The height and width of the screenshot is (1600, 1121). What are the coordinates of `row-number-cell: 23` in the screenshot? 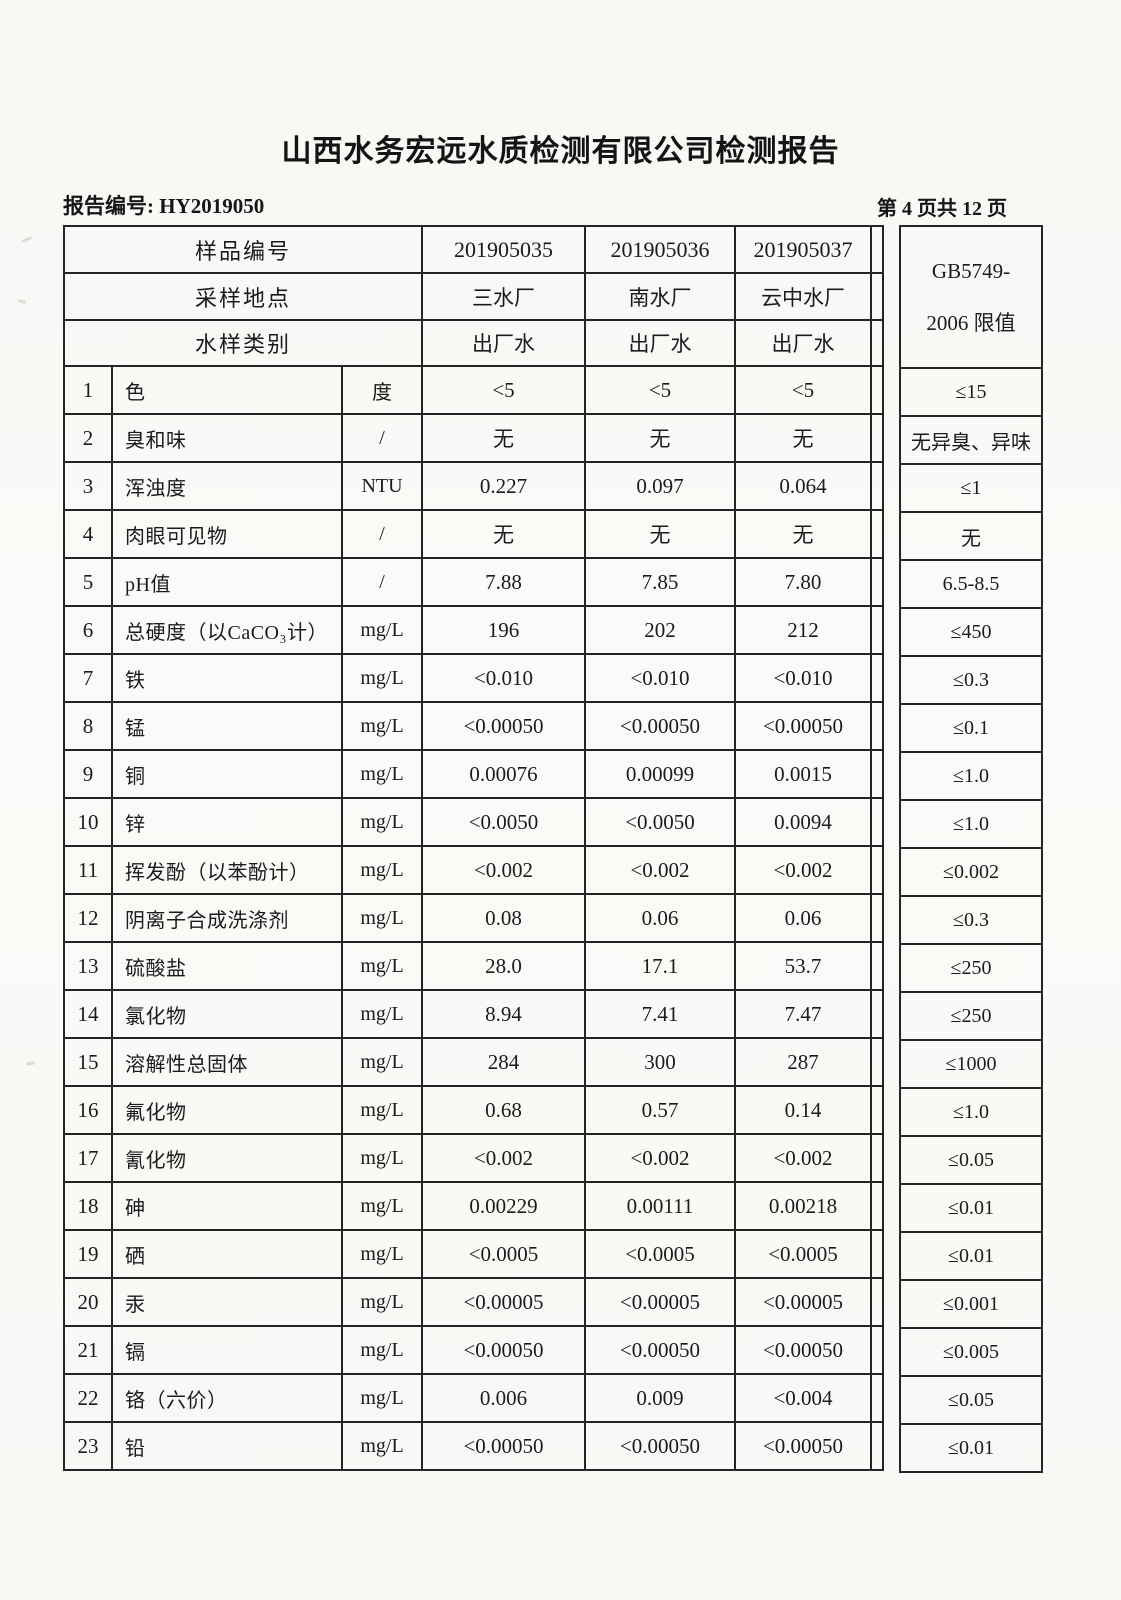 It's located at (88, 1446).